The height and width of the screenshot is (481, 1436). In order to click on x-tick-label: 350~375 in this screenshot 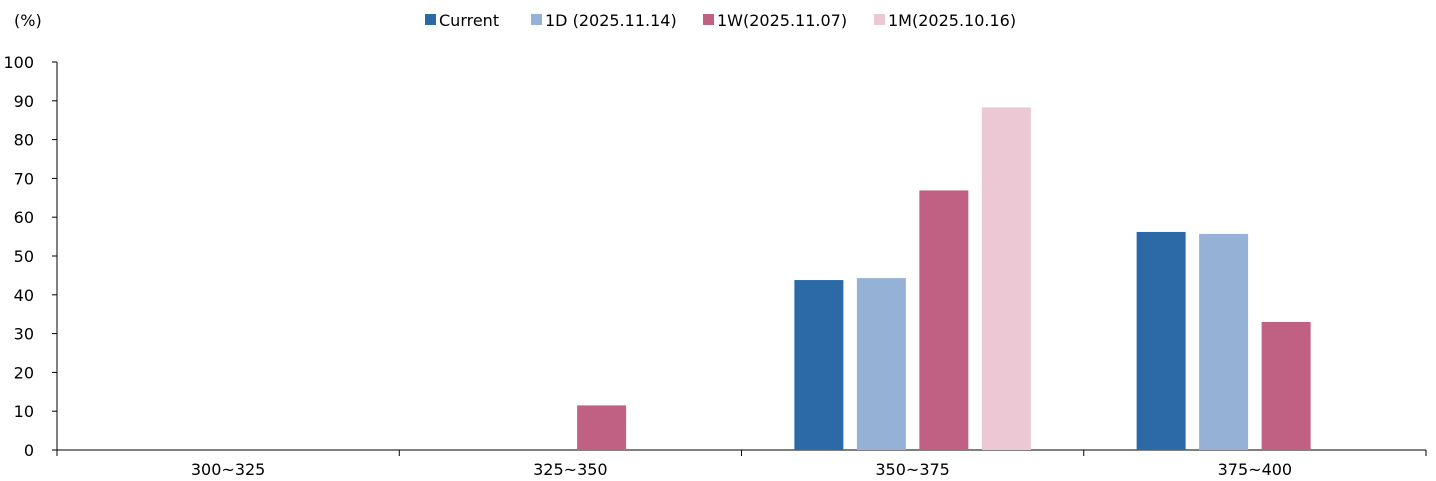, I will do `click(912, 469)`.